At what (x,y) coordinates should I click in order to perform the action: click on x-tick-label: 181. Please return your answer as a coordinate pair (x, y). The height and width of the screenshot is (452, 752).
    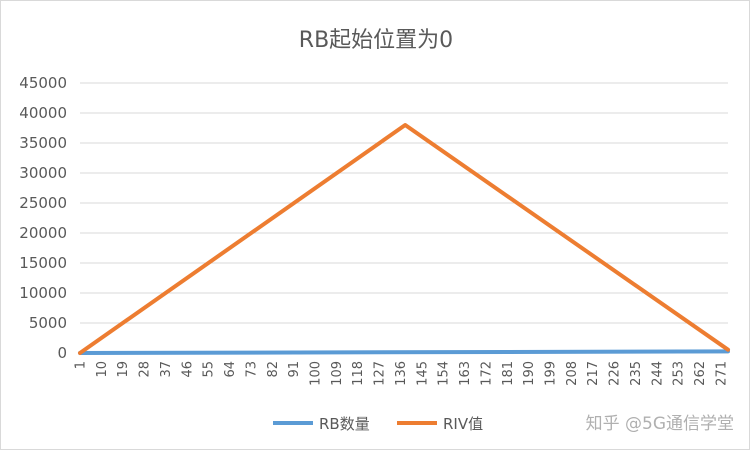
    Looking at the image, I should click on (508, 373).